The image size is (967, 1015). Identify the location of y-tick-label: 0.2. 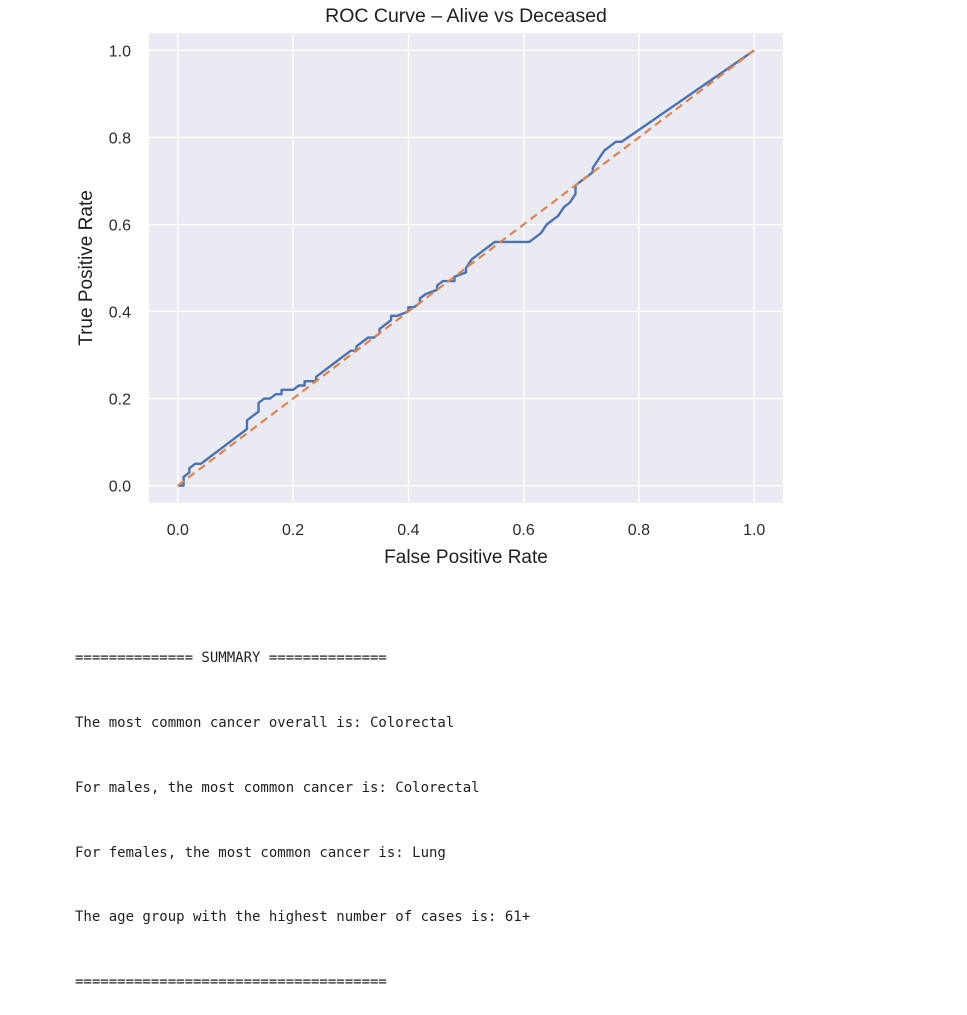
(120, 400).